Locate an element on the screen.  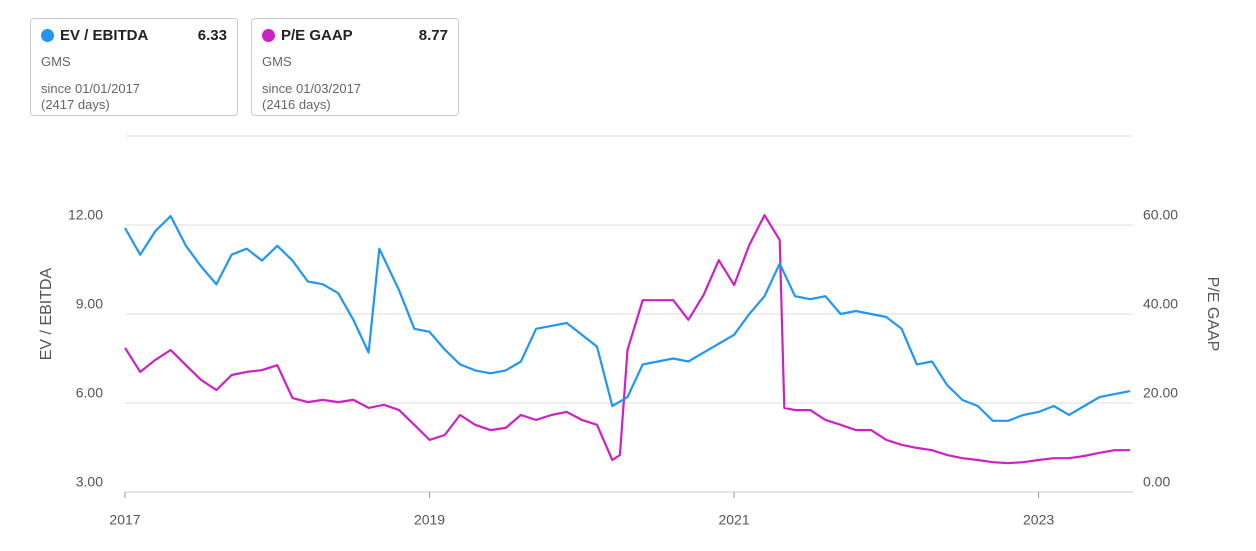
y-tick-label: 6.00 is located at coordinates (89, 393).